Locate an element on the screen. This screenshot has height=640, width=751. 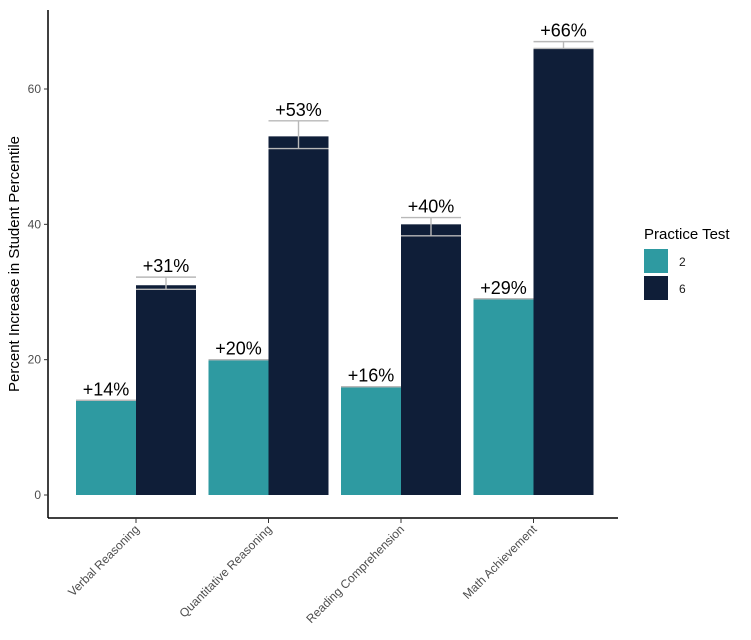
data-label: +40% is located at coordinates (431, 207).